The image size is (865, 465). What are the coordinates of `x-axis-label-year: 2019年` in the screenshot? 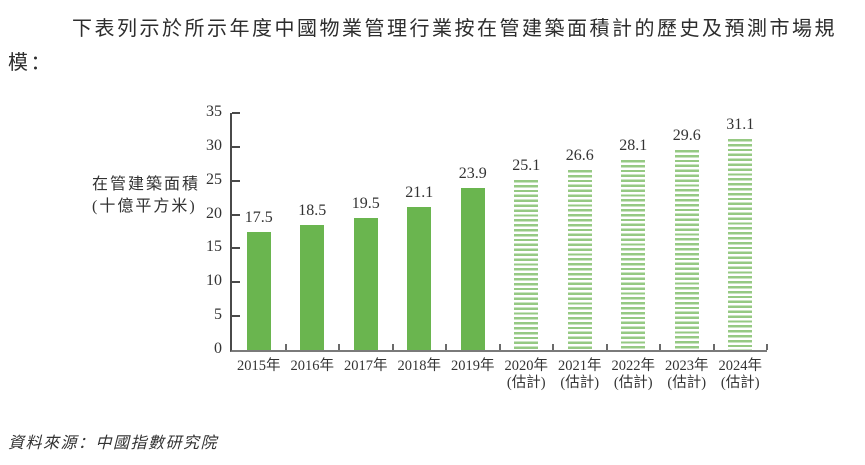 It's located at (473, 366).